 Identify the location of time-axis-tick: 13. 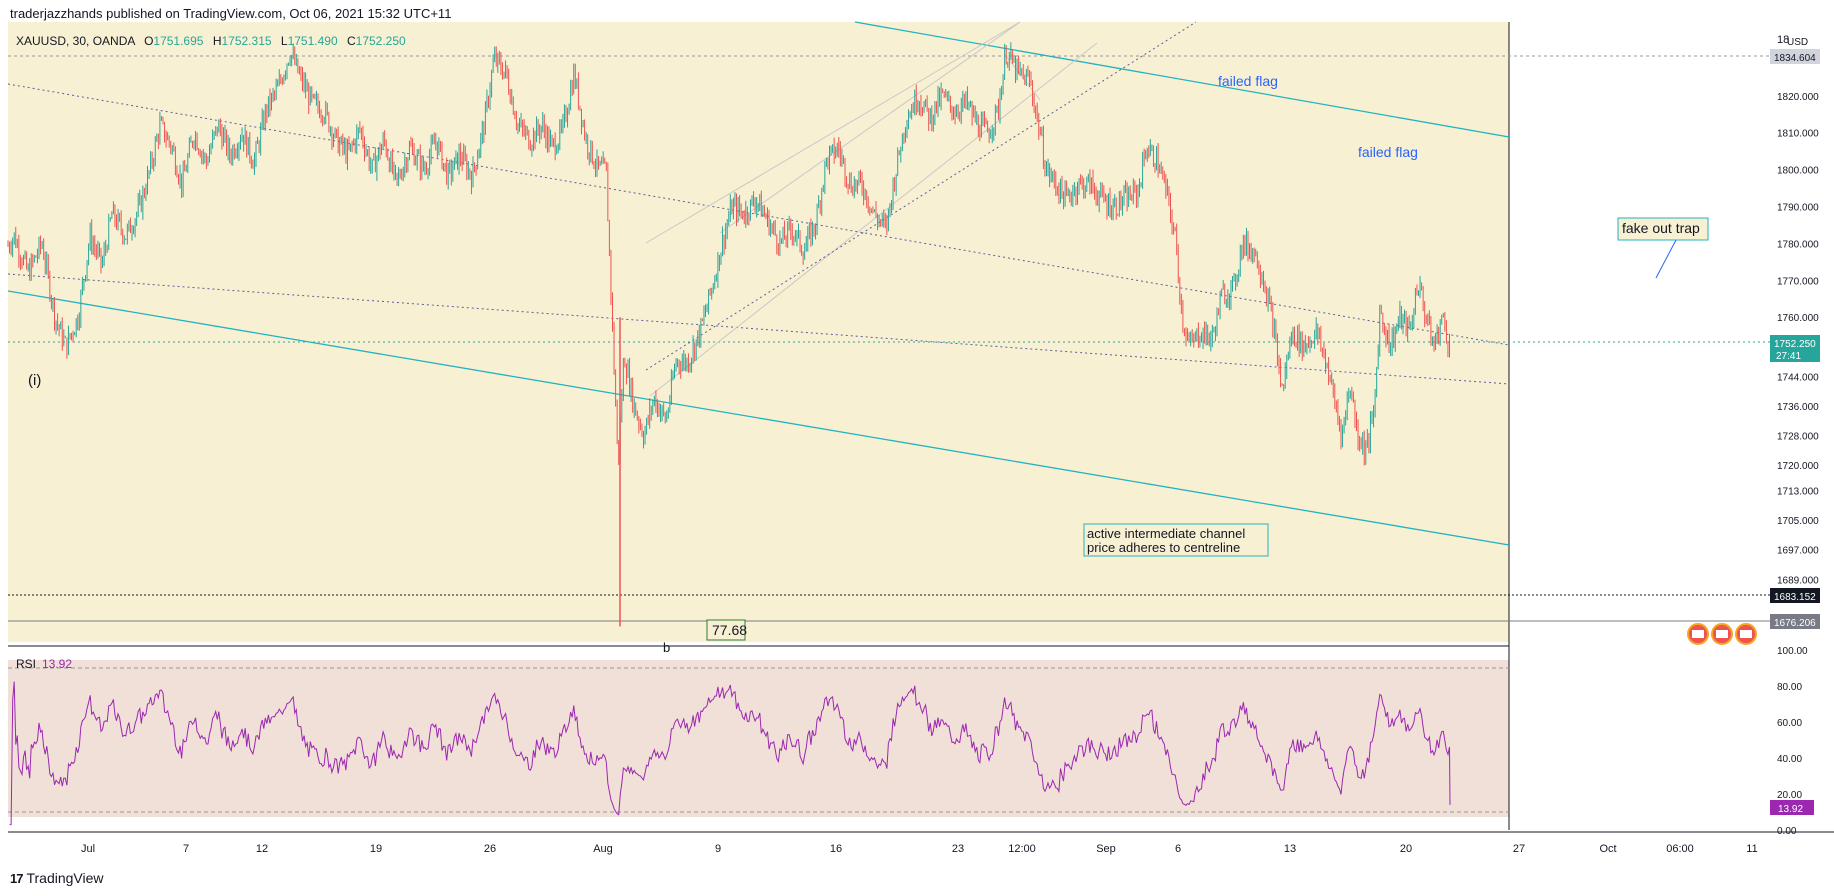
(1290, 849).